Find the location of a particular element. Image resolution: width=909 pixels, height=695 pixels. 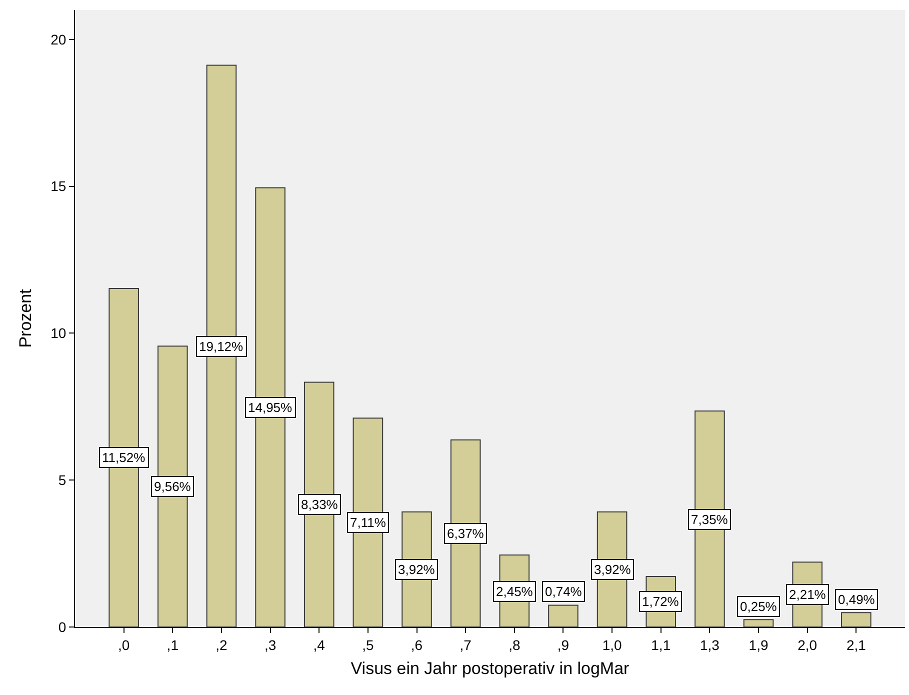

x-axis-title: Visus ein Jahr postoperativ in logMar is located at coordinates (490, 668).